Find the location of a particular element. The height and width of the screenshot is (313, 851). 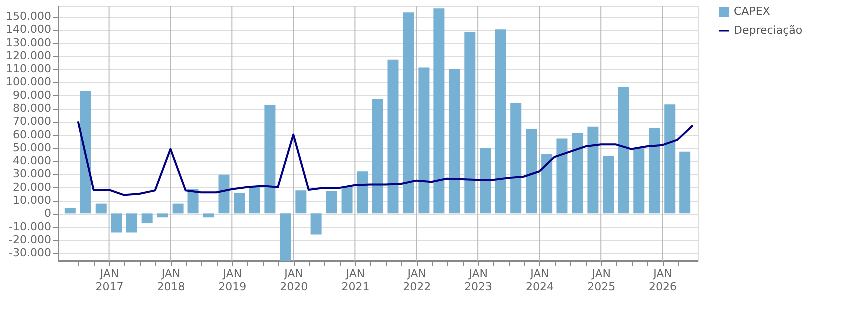

y-tick-label: 90.000 is located at coordinates (32, 95).